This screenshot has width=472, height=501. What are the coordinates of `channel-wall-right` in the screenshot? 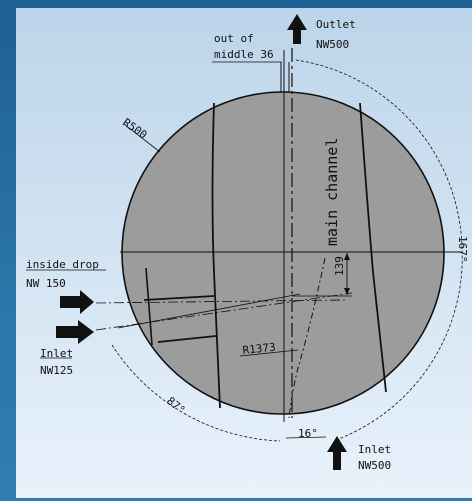 It's located at (373, 247).